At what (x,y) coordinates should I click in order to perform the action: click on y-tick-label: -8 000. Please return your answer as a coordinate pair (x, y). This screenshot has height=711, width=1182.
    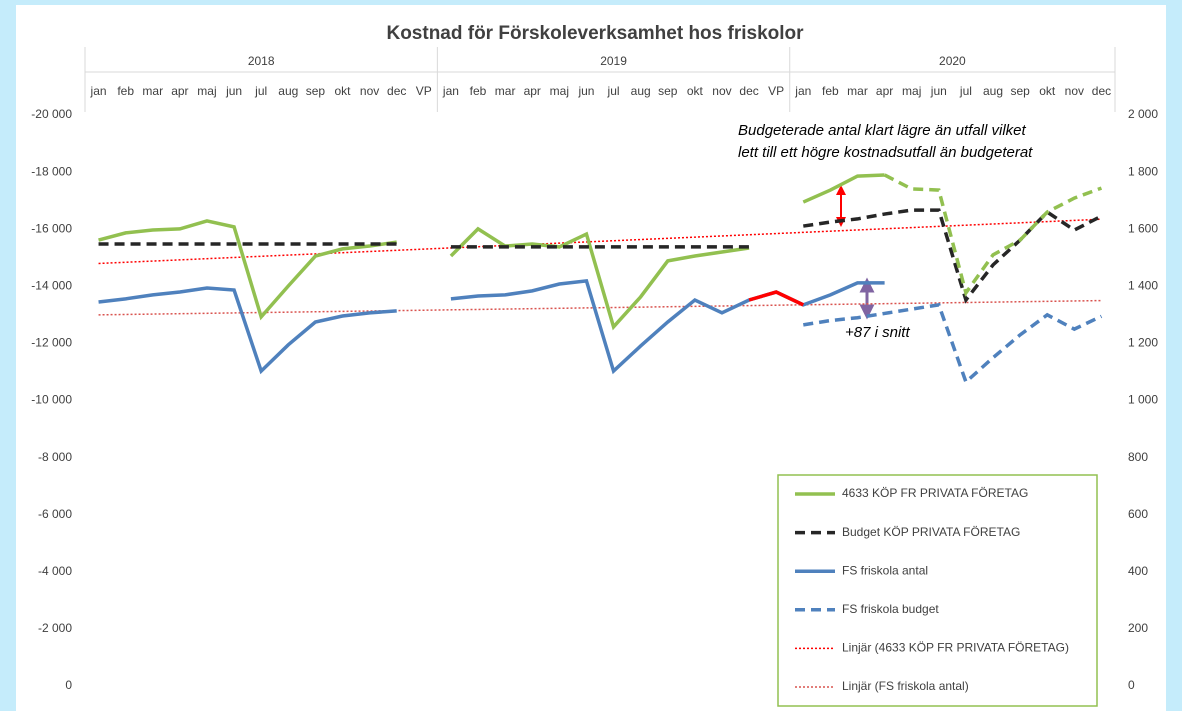
    Looking at the image, I should click on (55, 457).